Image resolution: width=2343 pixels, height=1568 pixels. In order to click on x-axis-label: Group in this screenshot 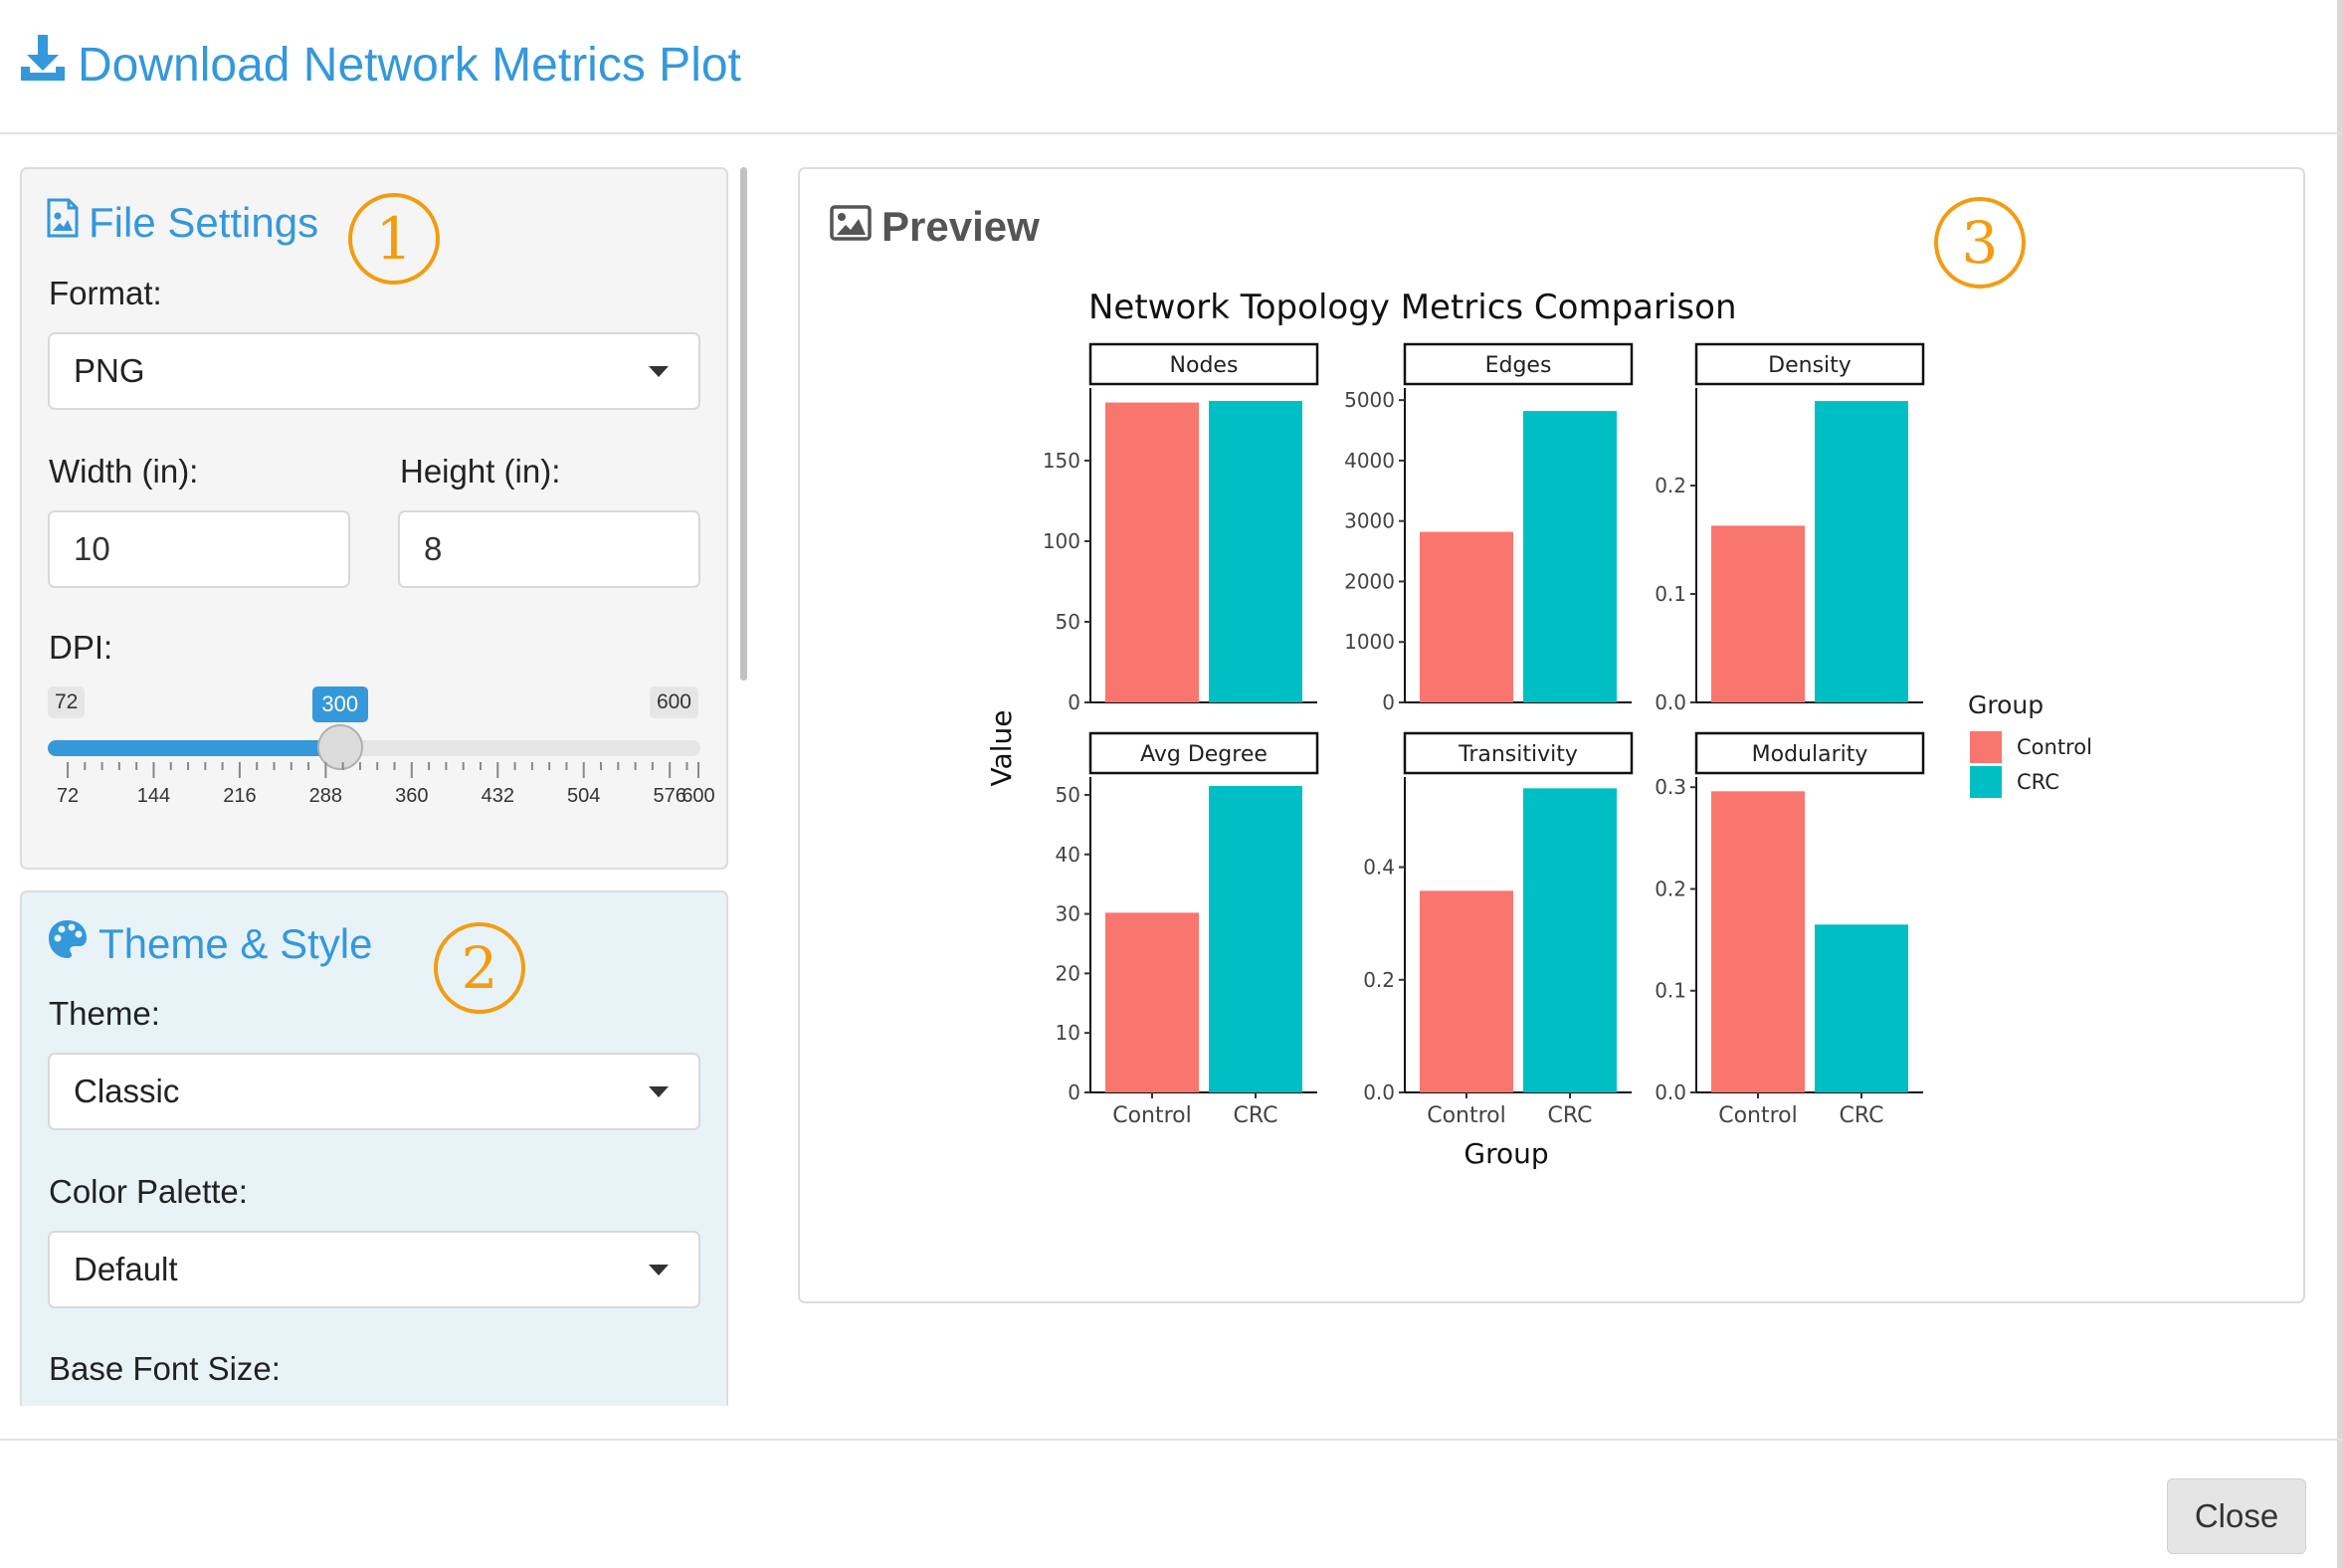, I will do `click(1506, 1153)`.